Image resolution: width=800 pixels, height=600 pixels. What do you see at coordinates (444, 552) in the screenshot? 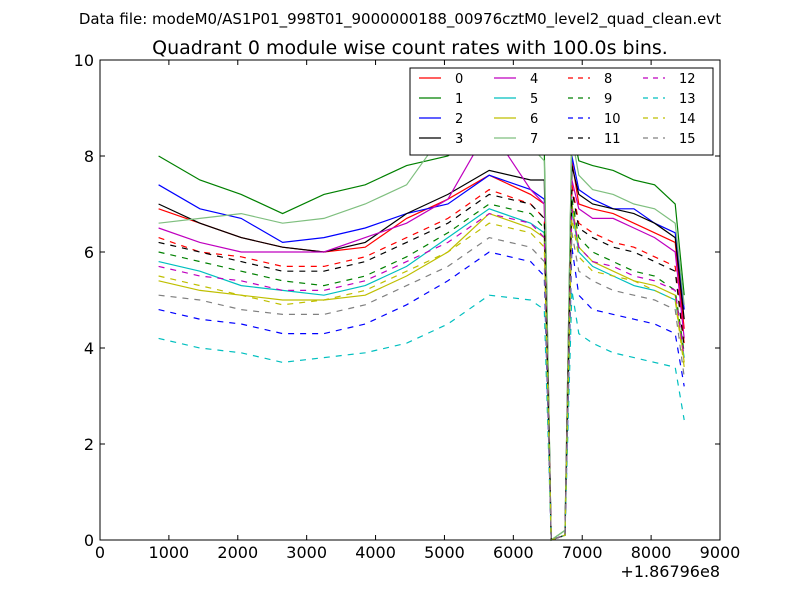
I see `x-tick-label: 5000` at bounding box center [444, 552].